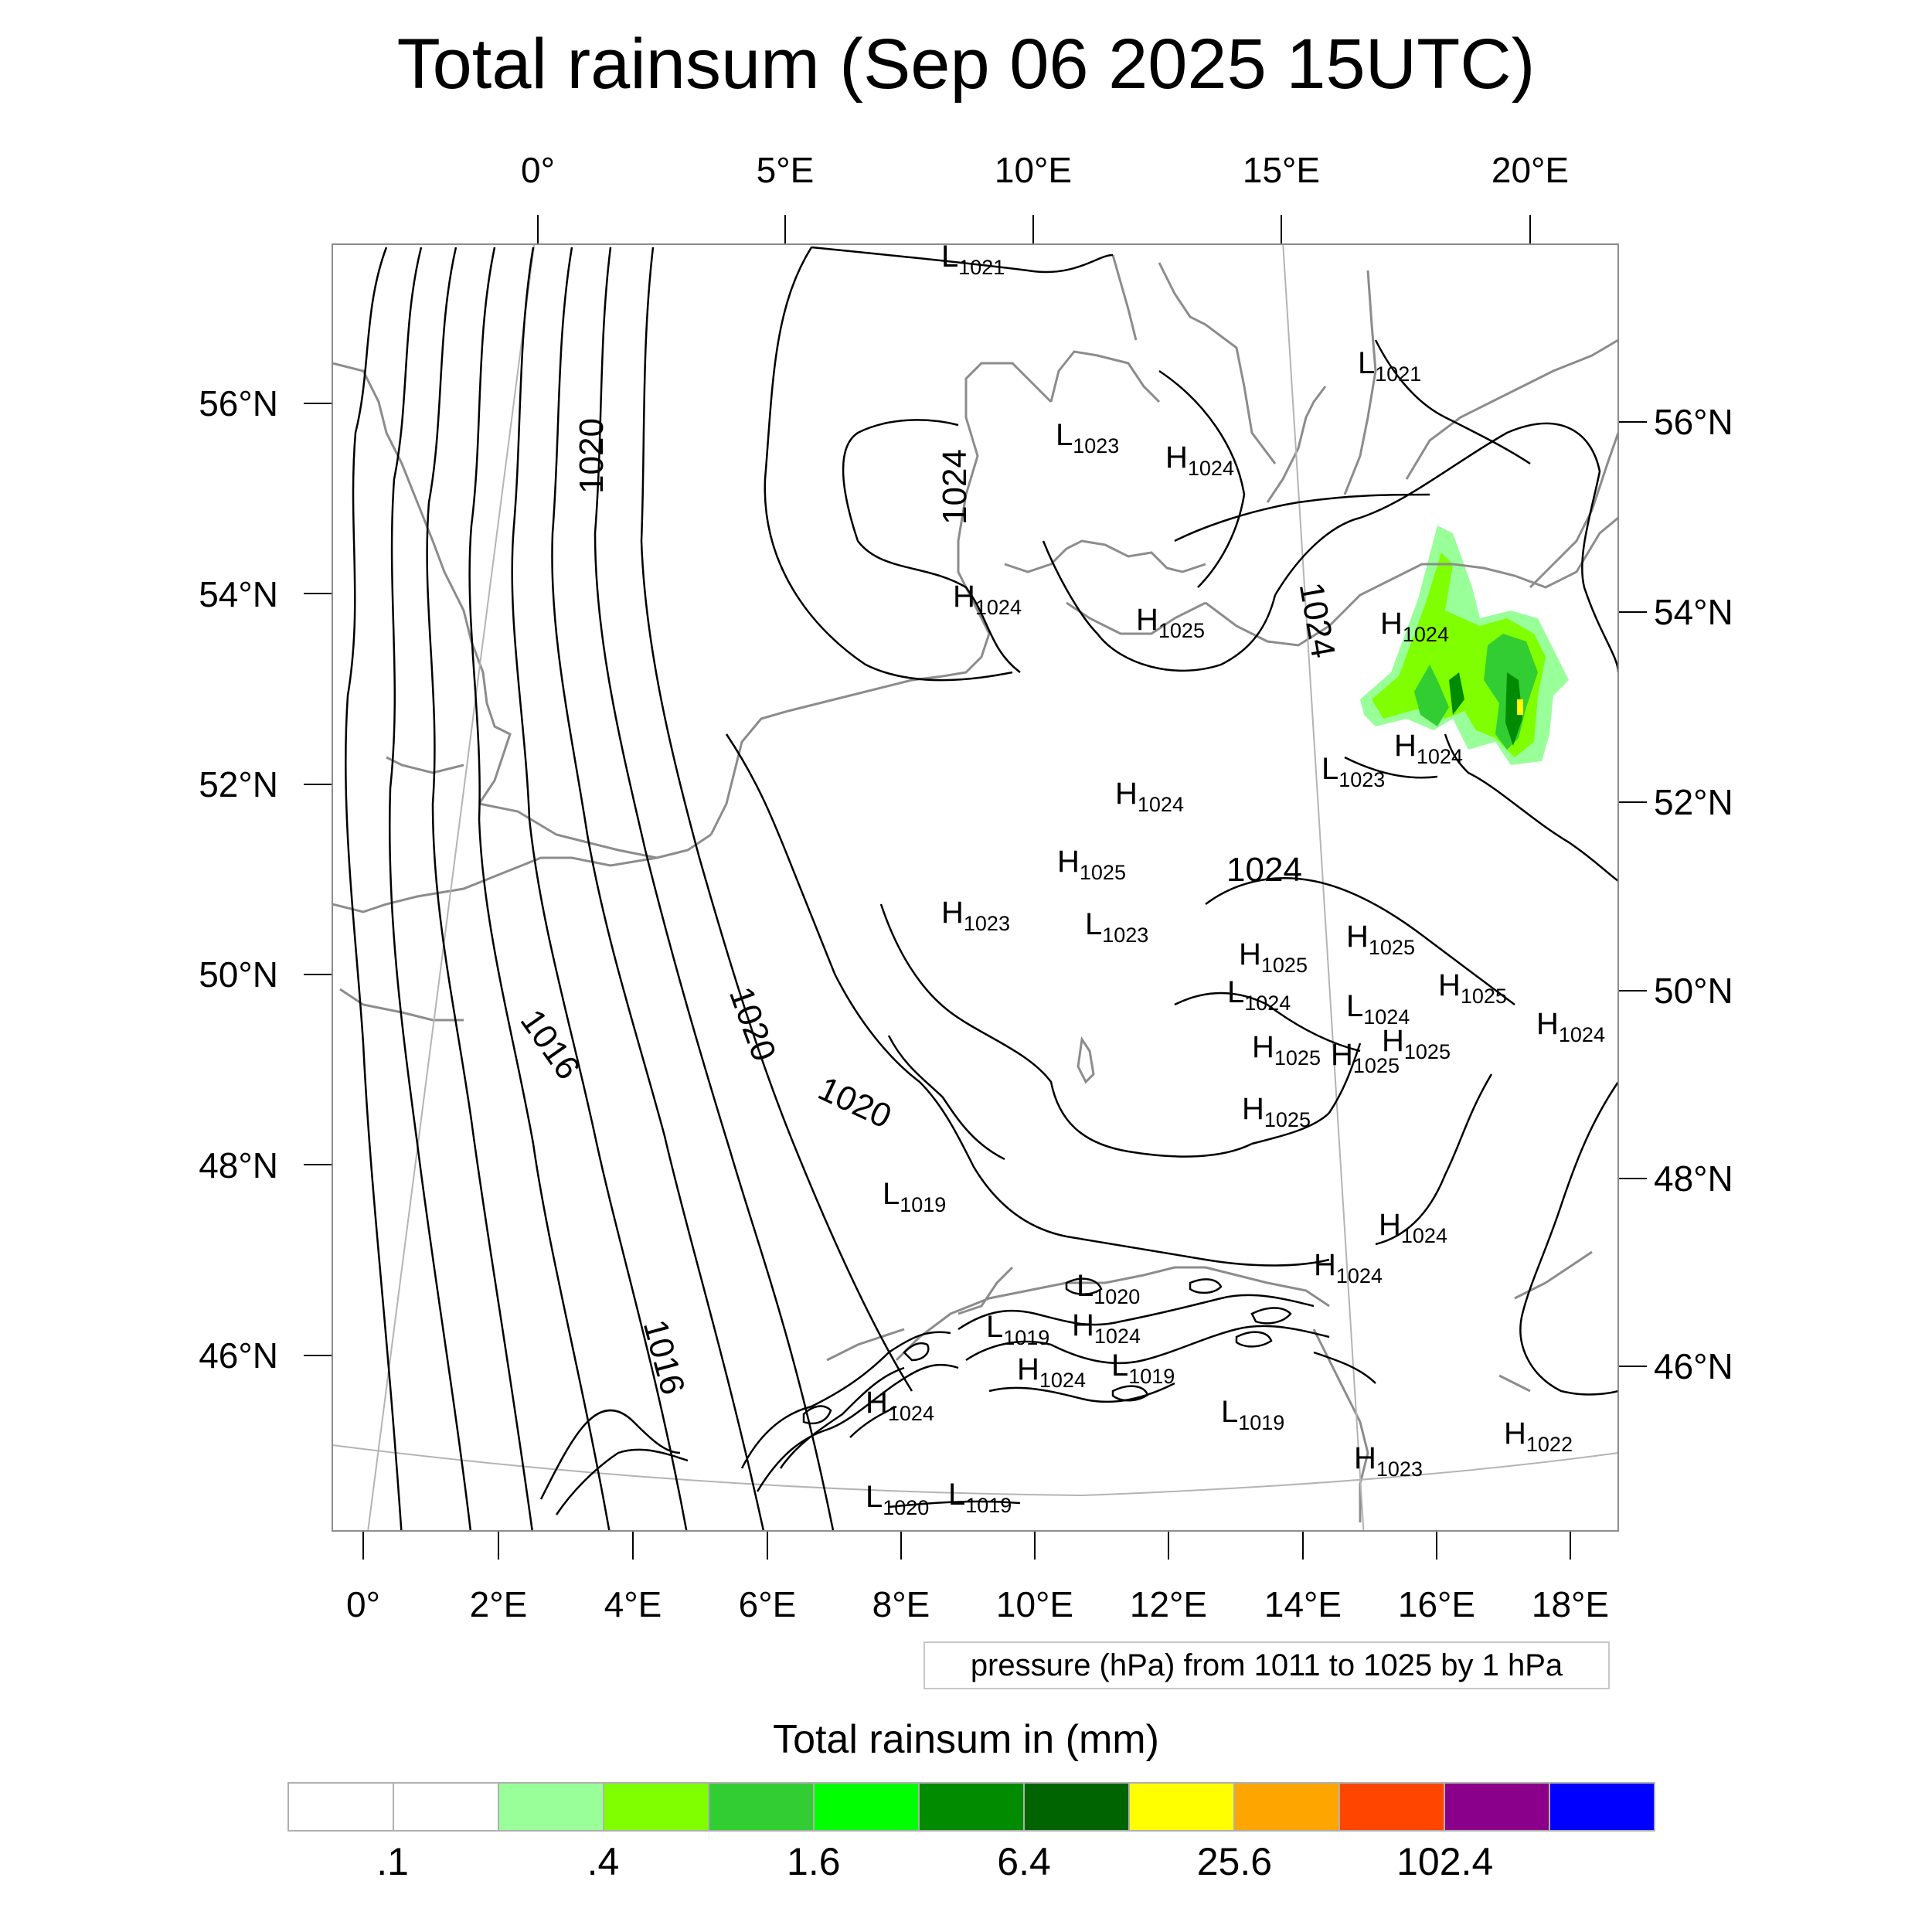  What do you see at coordinates (239, 1355) in the screenshot?
I see `left-lat-label-46n: 46°N` at bounding box center [239, 1355].